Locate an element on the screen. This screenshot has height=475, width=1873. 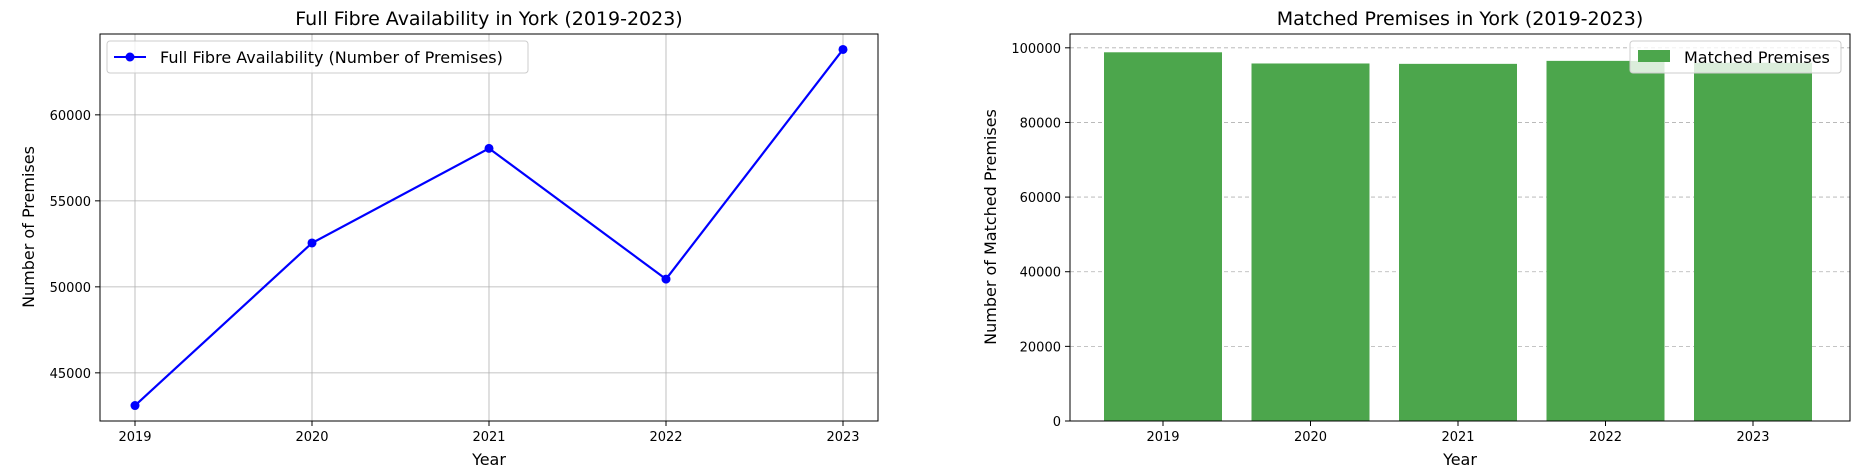
legend-bar-swatch is located at coordinates (1654, 56).